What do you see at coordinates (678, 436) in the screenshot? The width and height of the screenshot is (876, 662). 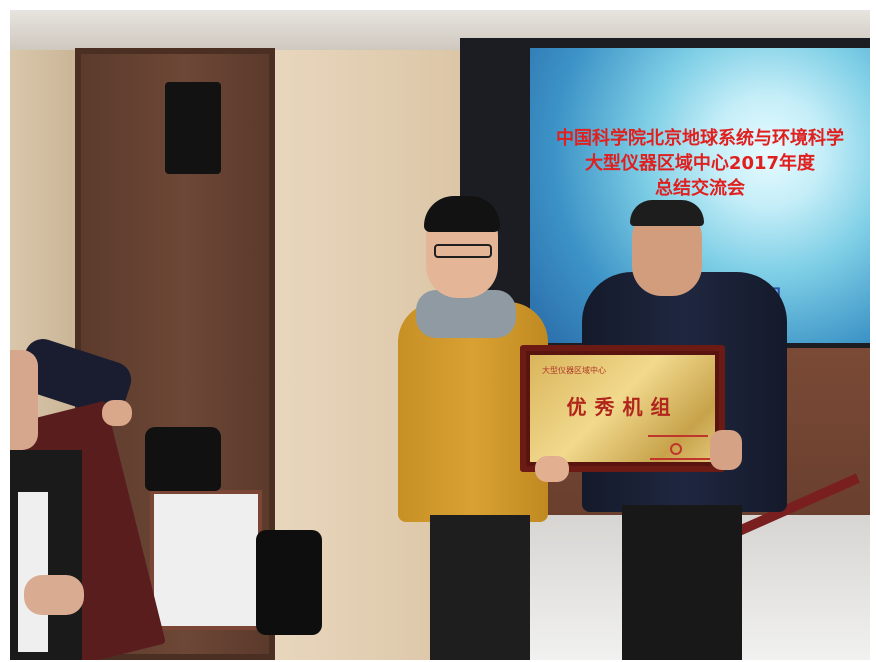 I see `plaque-line-upper` at bounding box center [678, 436].